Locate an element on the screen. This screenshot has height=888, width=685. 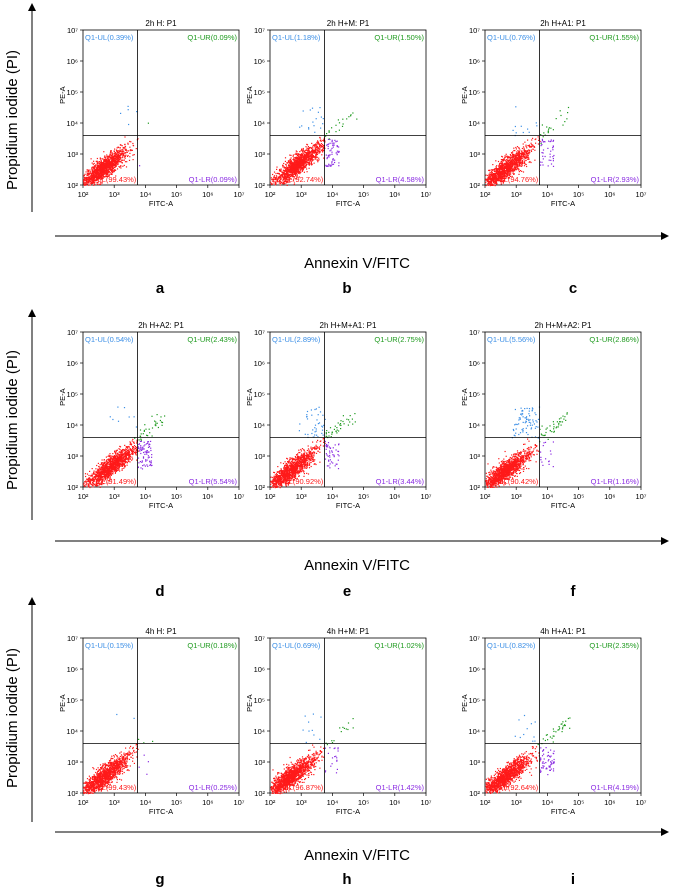
x-tick-label: 10⁷ is located at coordinates (425, 194).